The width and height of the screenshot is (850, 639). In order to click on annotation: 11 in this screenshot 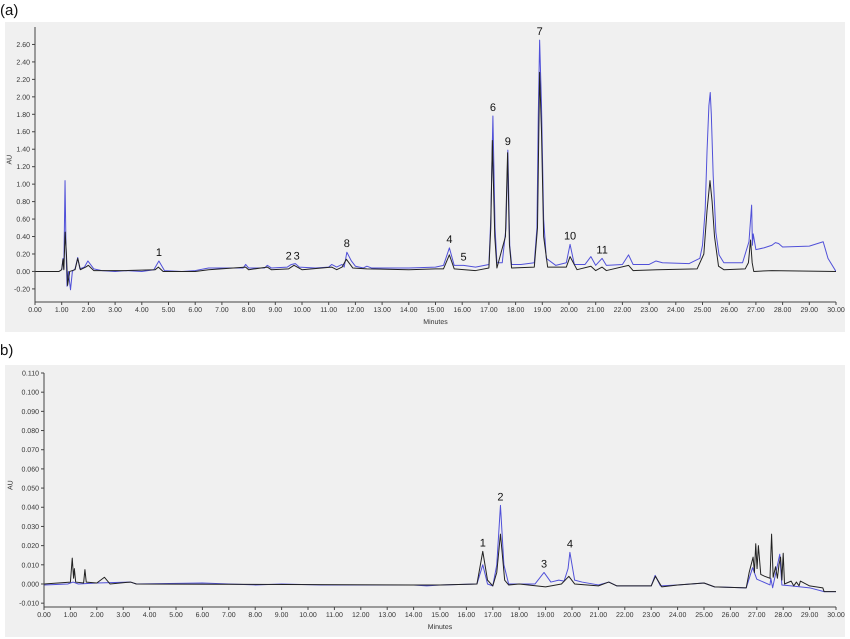, I will do `click(602, 250)`.